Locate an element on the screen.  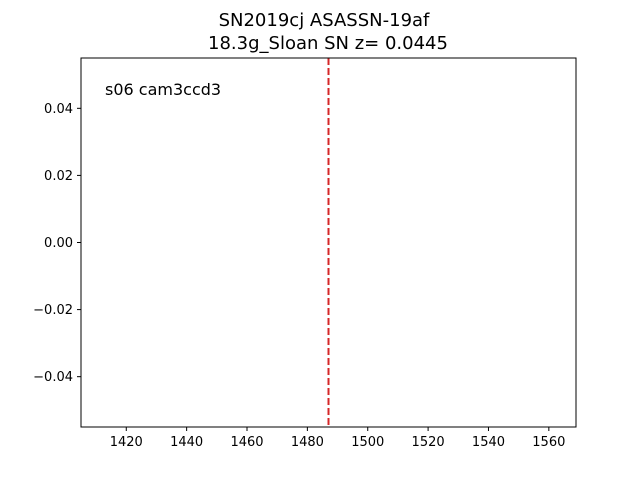
x-tick-label: 1520 is located at coordinates (428, 442).